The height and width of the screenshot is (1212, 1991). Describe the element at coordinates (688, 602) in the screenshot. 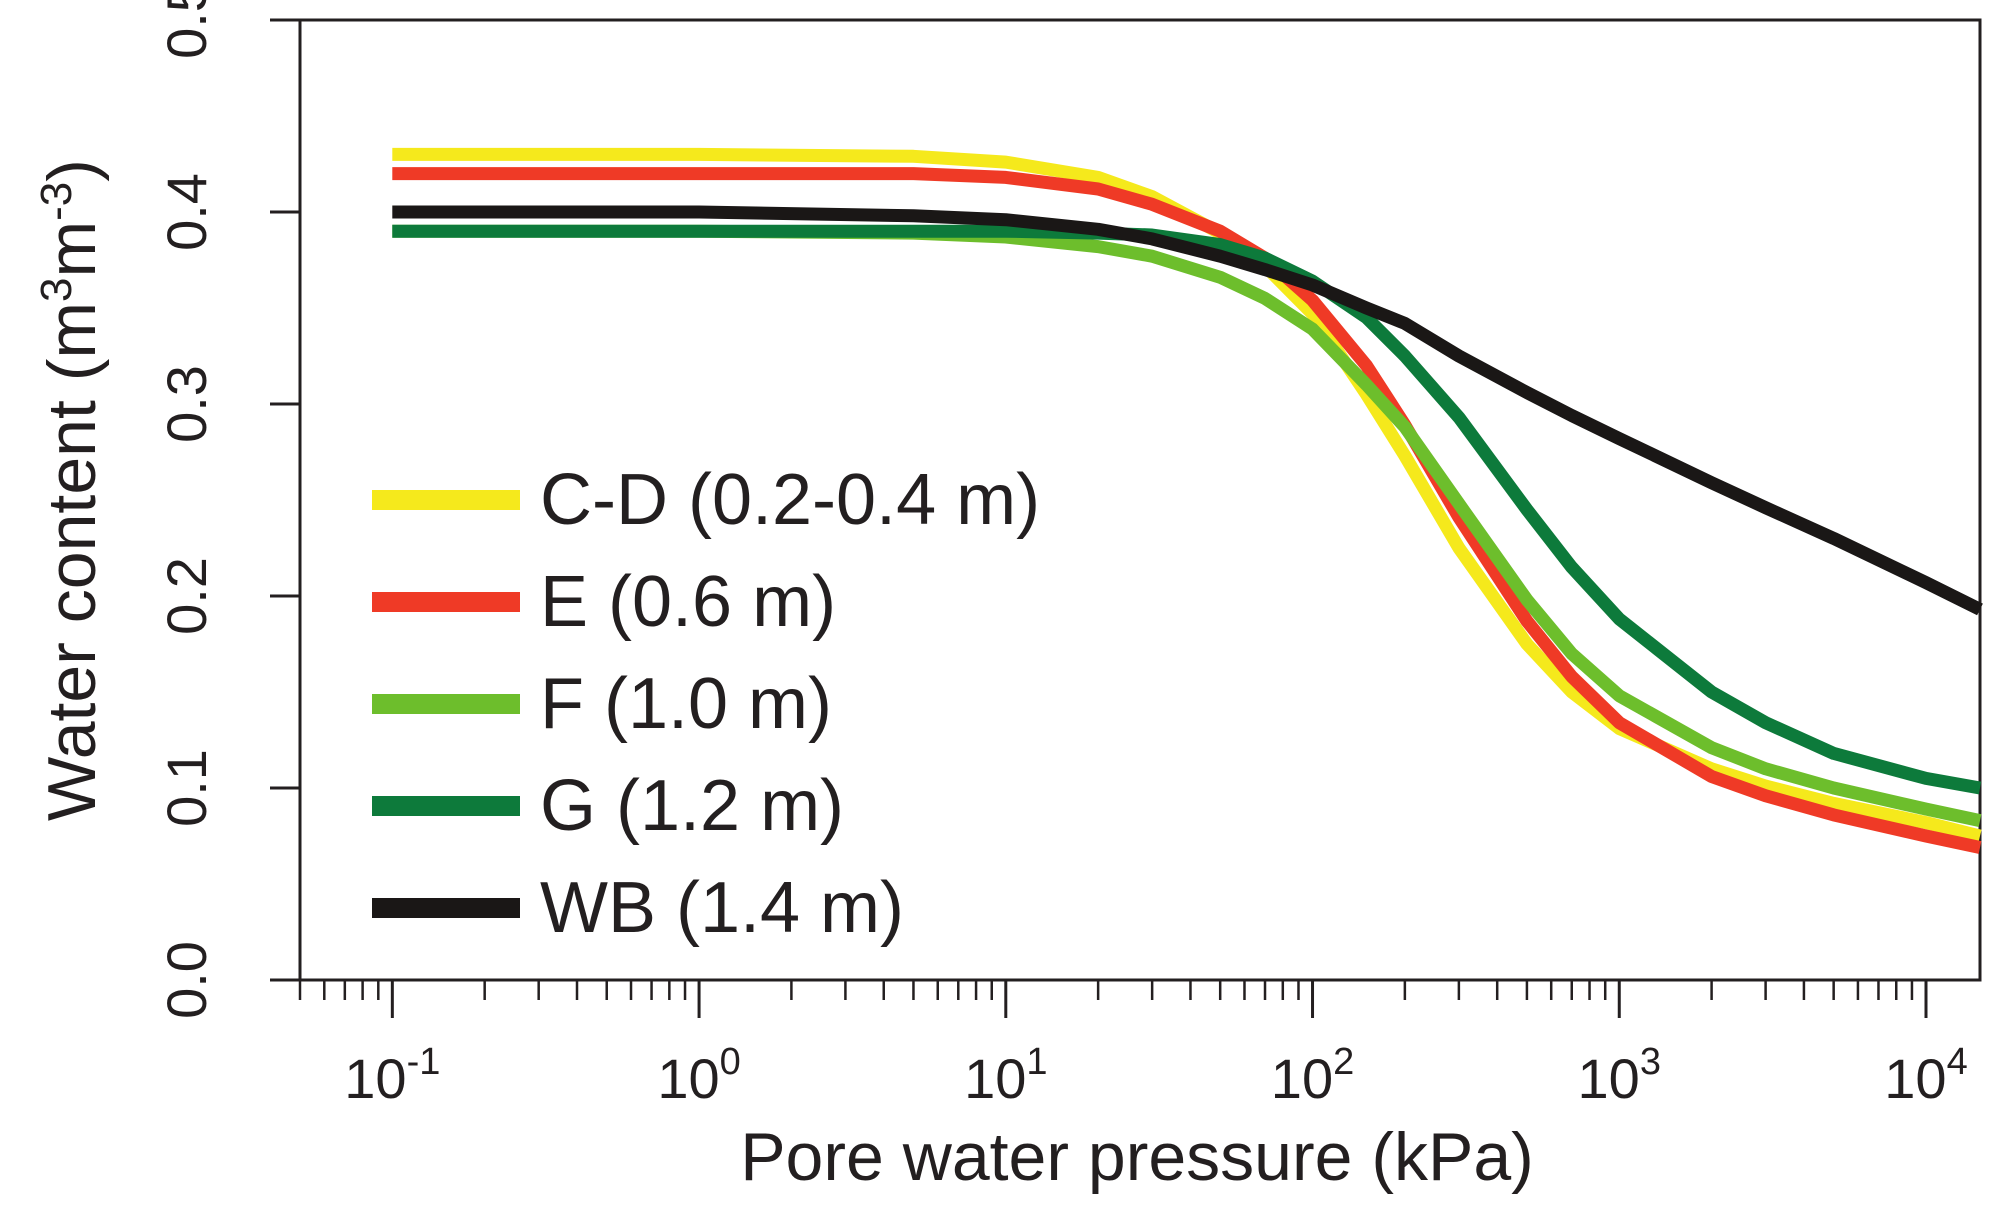

I see `legend-label: E (0.6 m)` at that location.